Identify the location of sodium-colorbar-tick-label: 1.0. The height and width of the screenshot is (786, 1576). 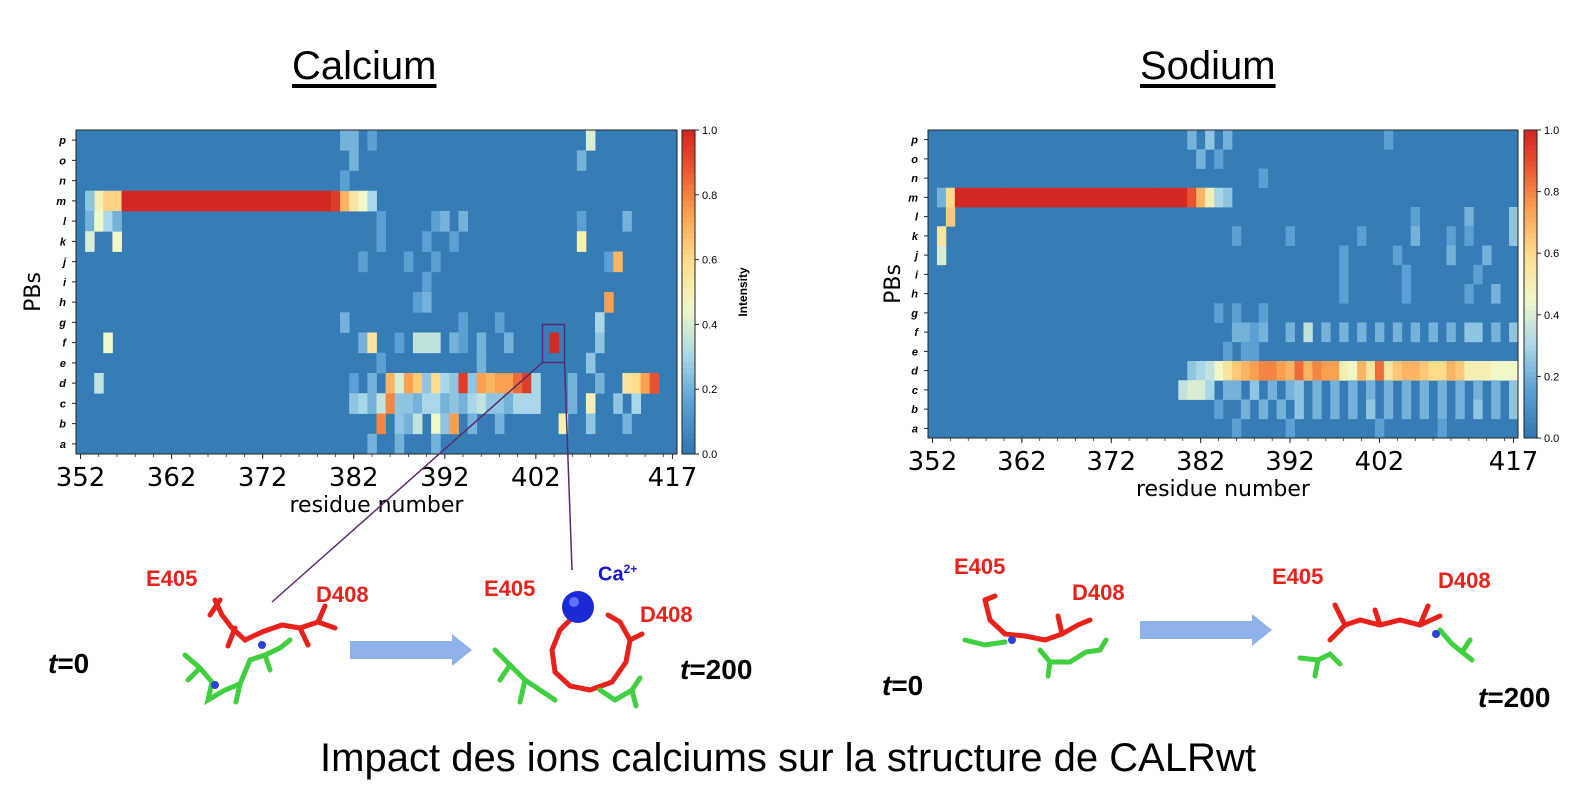
(1551, 131).